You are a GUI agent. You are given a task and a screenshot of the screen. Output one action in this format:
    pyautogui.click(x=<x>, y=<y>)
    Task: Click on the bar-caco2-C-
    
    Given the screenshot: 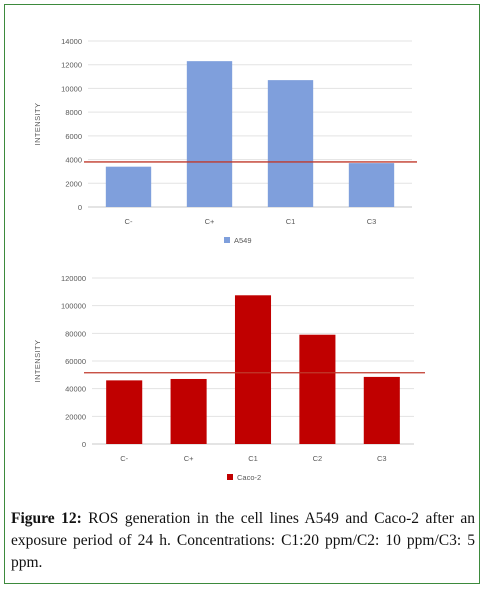 What is the action you would take?
    pyautogui.click(x=124, y=412)
    